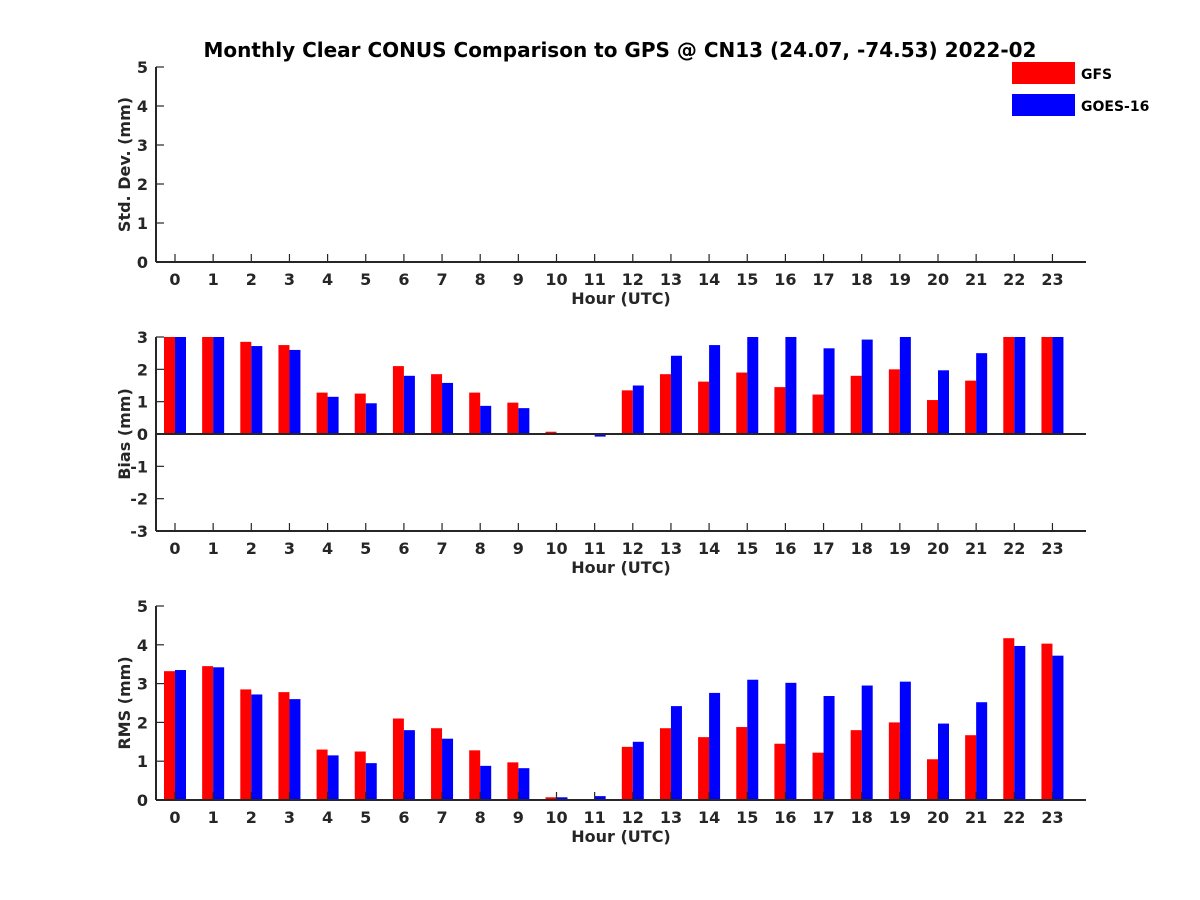 This screenshot has width=1200, height=900. What do you see at coordinates (1096, 75) in the screenshot?
I see `legend-label-gfs: GFS` at bounding box center [1096, 75].